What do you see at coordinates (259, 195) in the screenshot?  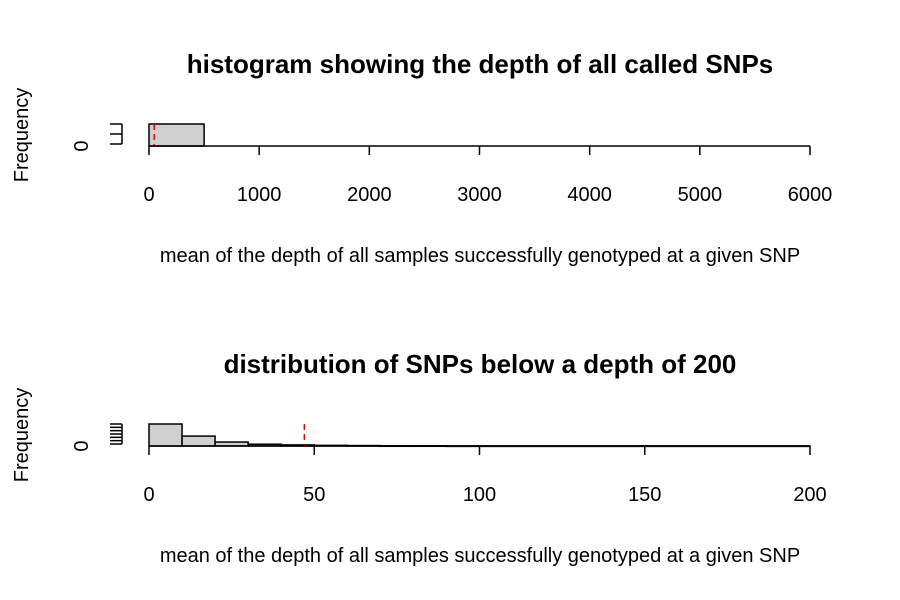 I see `x-tick-label: 1000` at bounding box center [259, 195].